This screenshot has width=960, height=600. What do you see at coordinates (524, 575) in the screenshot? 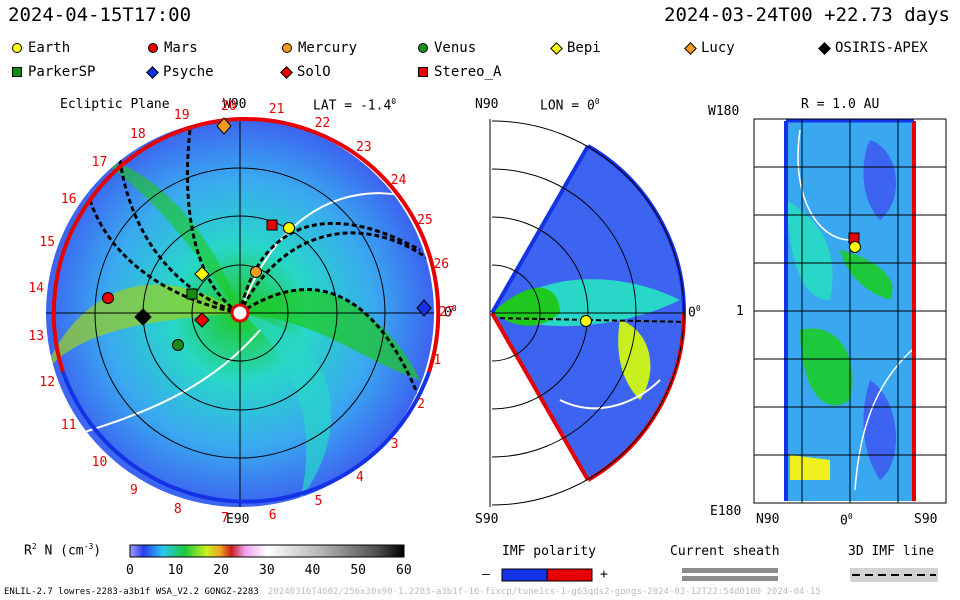
I see `imf-polarity-negative` at bounding box center [524, 575].